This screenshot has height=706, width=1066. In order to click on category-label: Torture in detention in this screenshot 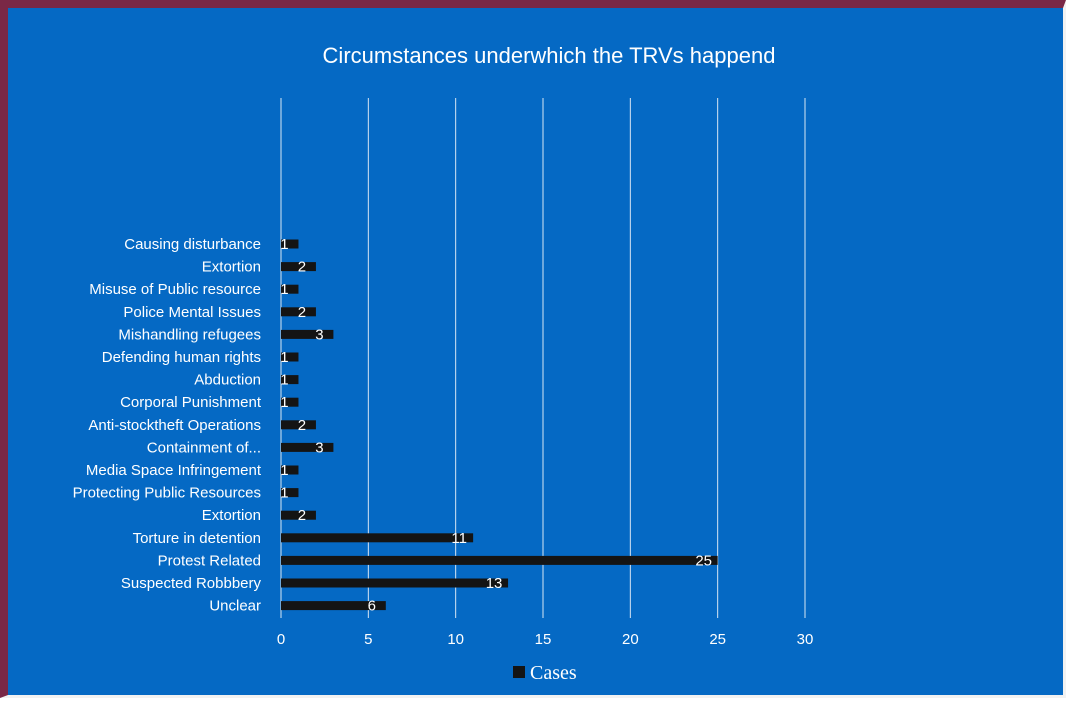, I will do `click(197, 538)`.